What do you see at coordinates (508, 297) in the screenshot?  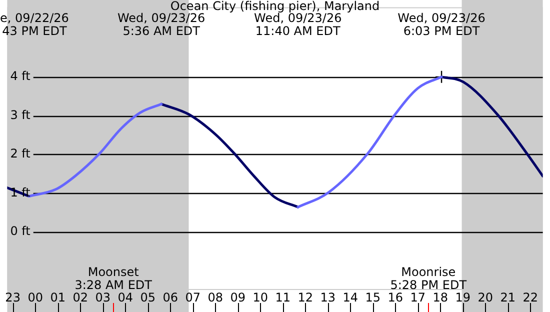 I see `x-tick-label: 21` at bounding box center [508, 297].